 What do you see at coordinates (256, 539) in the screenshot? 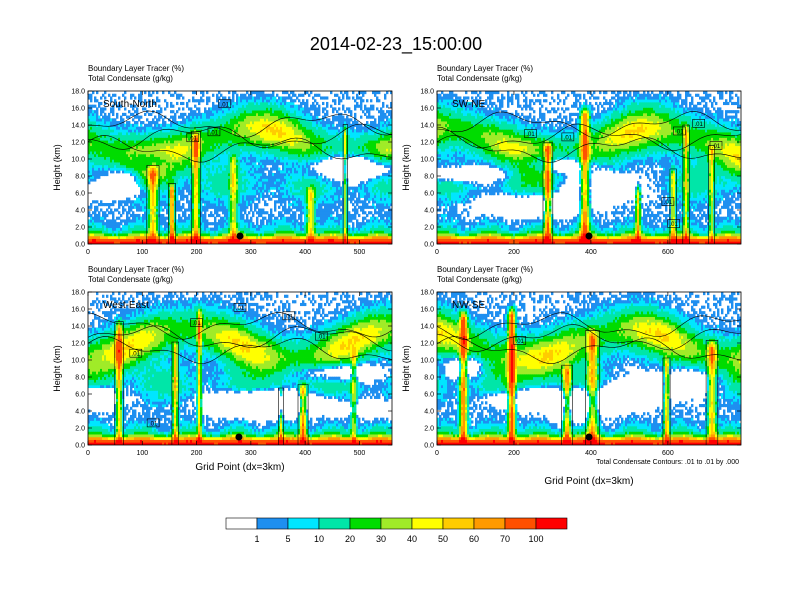
I see `colorbar-level-label: 1` at bounding box center [256, 539].